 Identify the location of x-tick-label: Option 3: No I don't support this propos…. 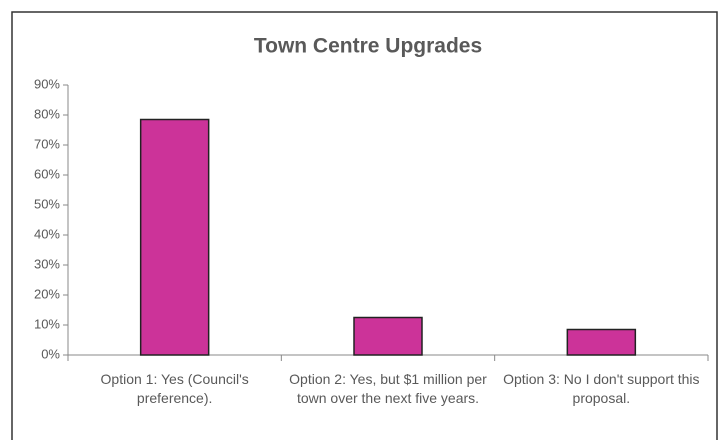
(601, 388).